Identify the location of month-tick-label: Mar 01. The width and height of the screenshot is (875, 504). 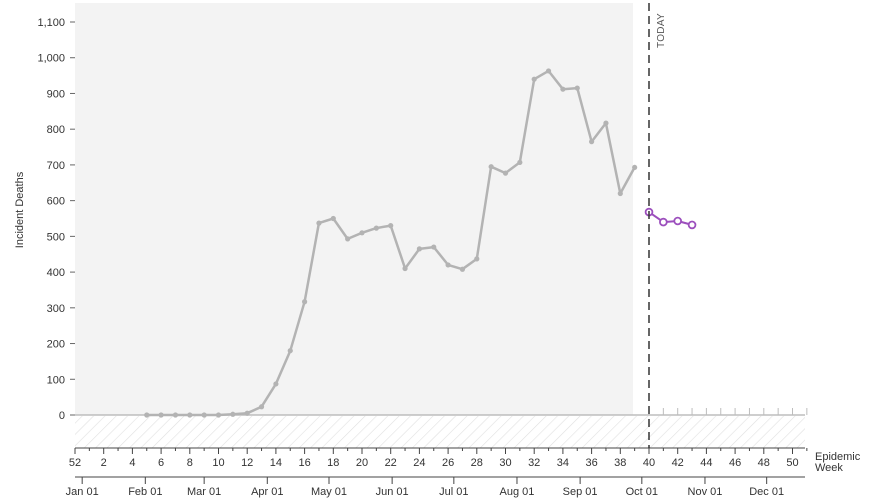
(204, 492).